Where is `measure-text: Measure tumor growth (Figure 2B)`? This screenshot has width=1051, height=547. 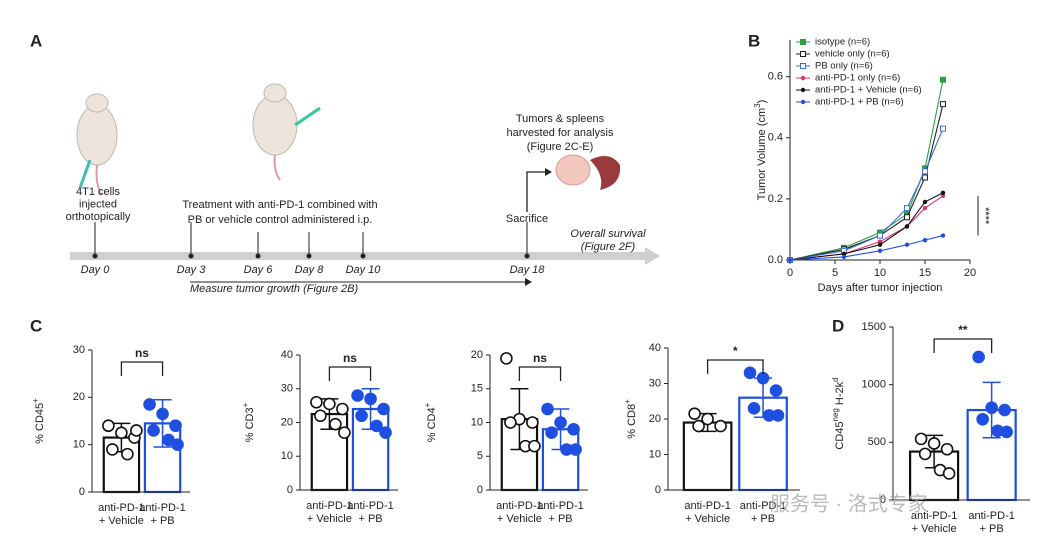 measure-text: Measure tumor growth (Figure 2B) is located at coordinates (274, 289).